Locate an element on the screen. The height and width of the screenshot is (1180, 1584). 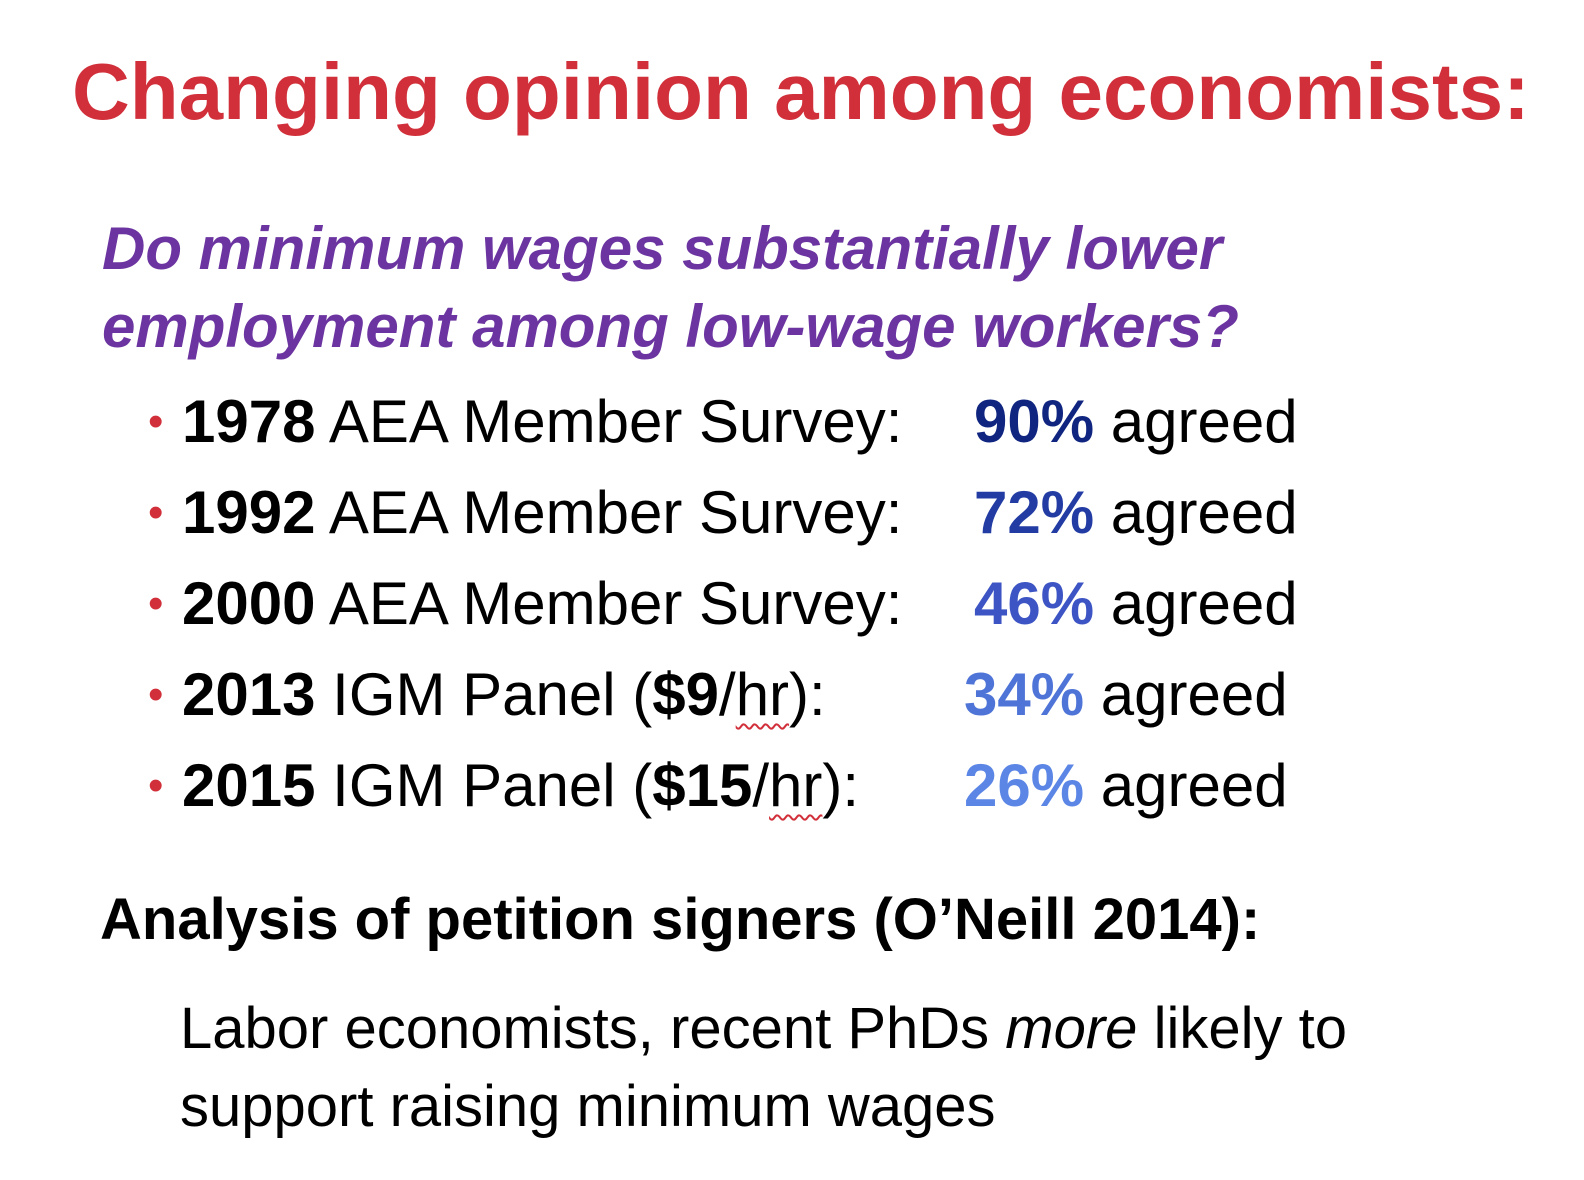
survey-year: 2013 is located at coordinates (249, 694).